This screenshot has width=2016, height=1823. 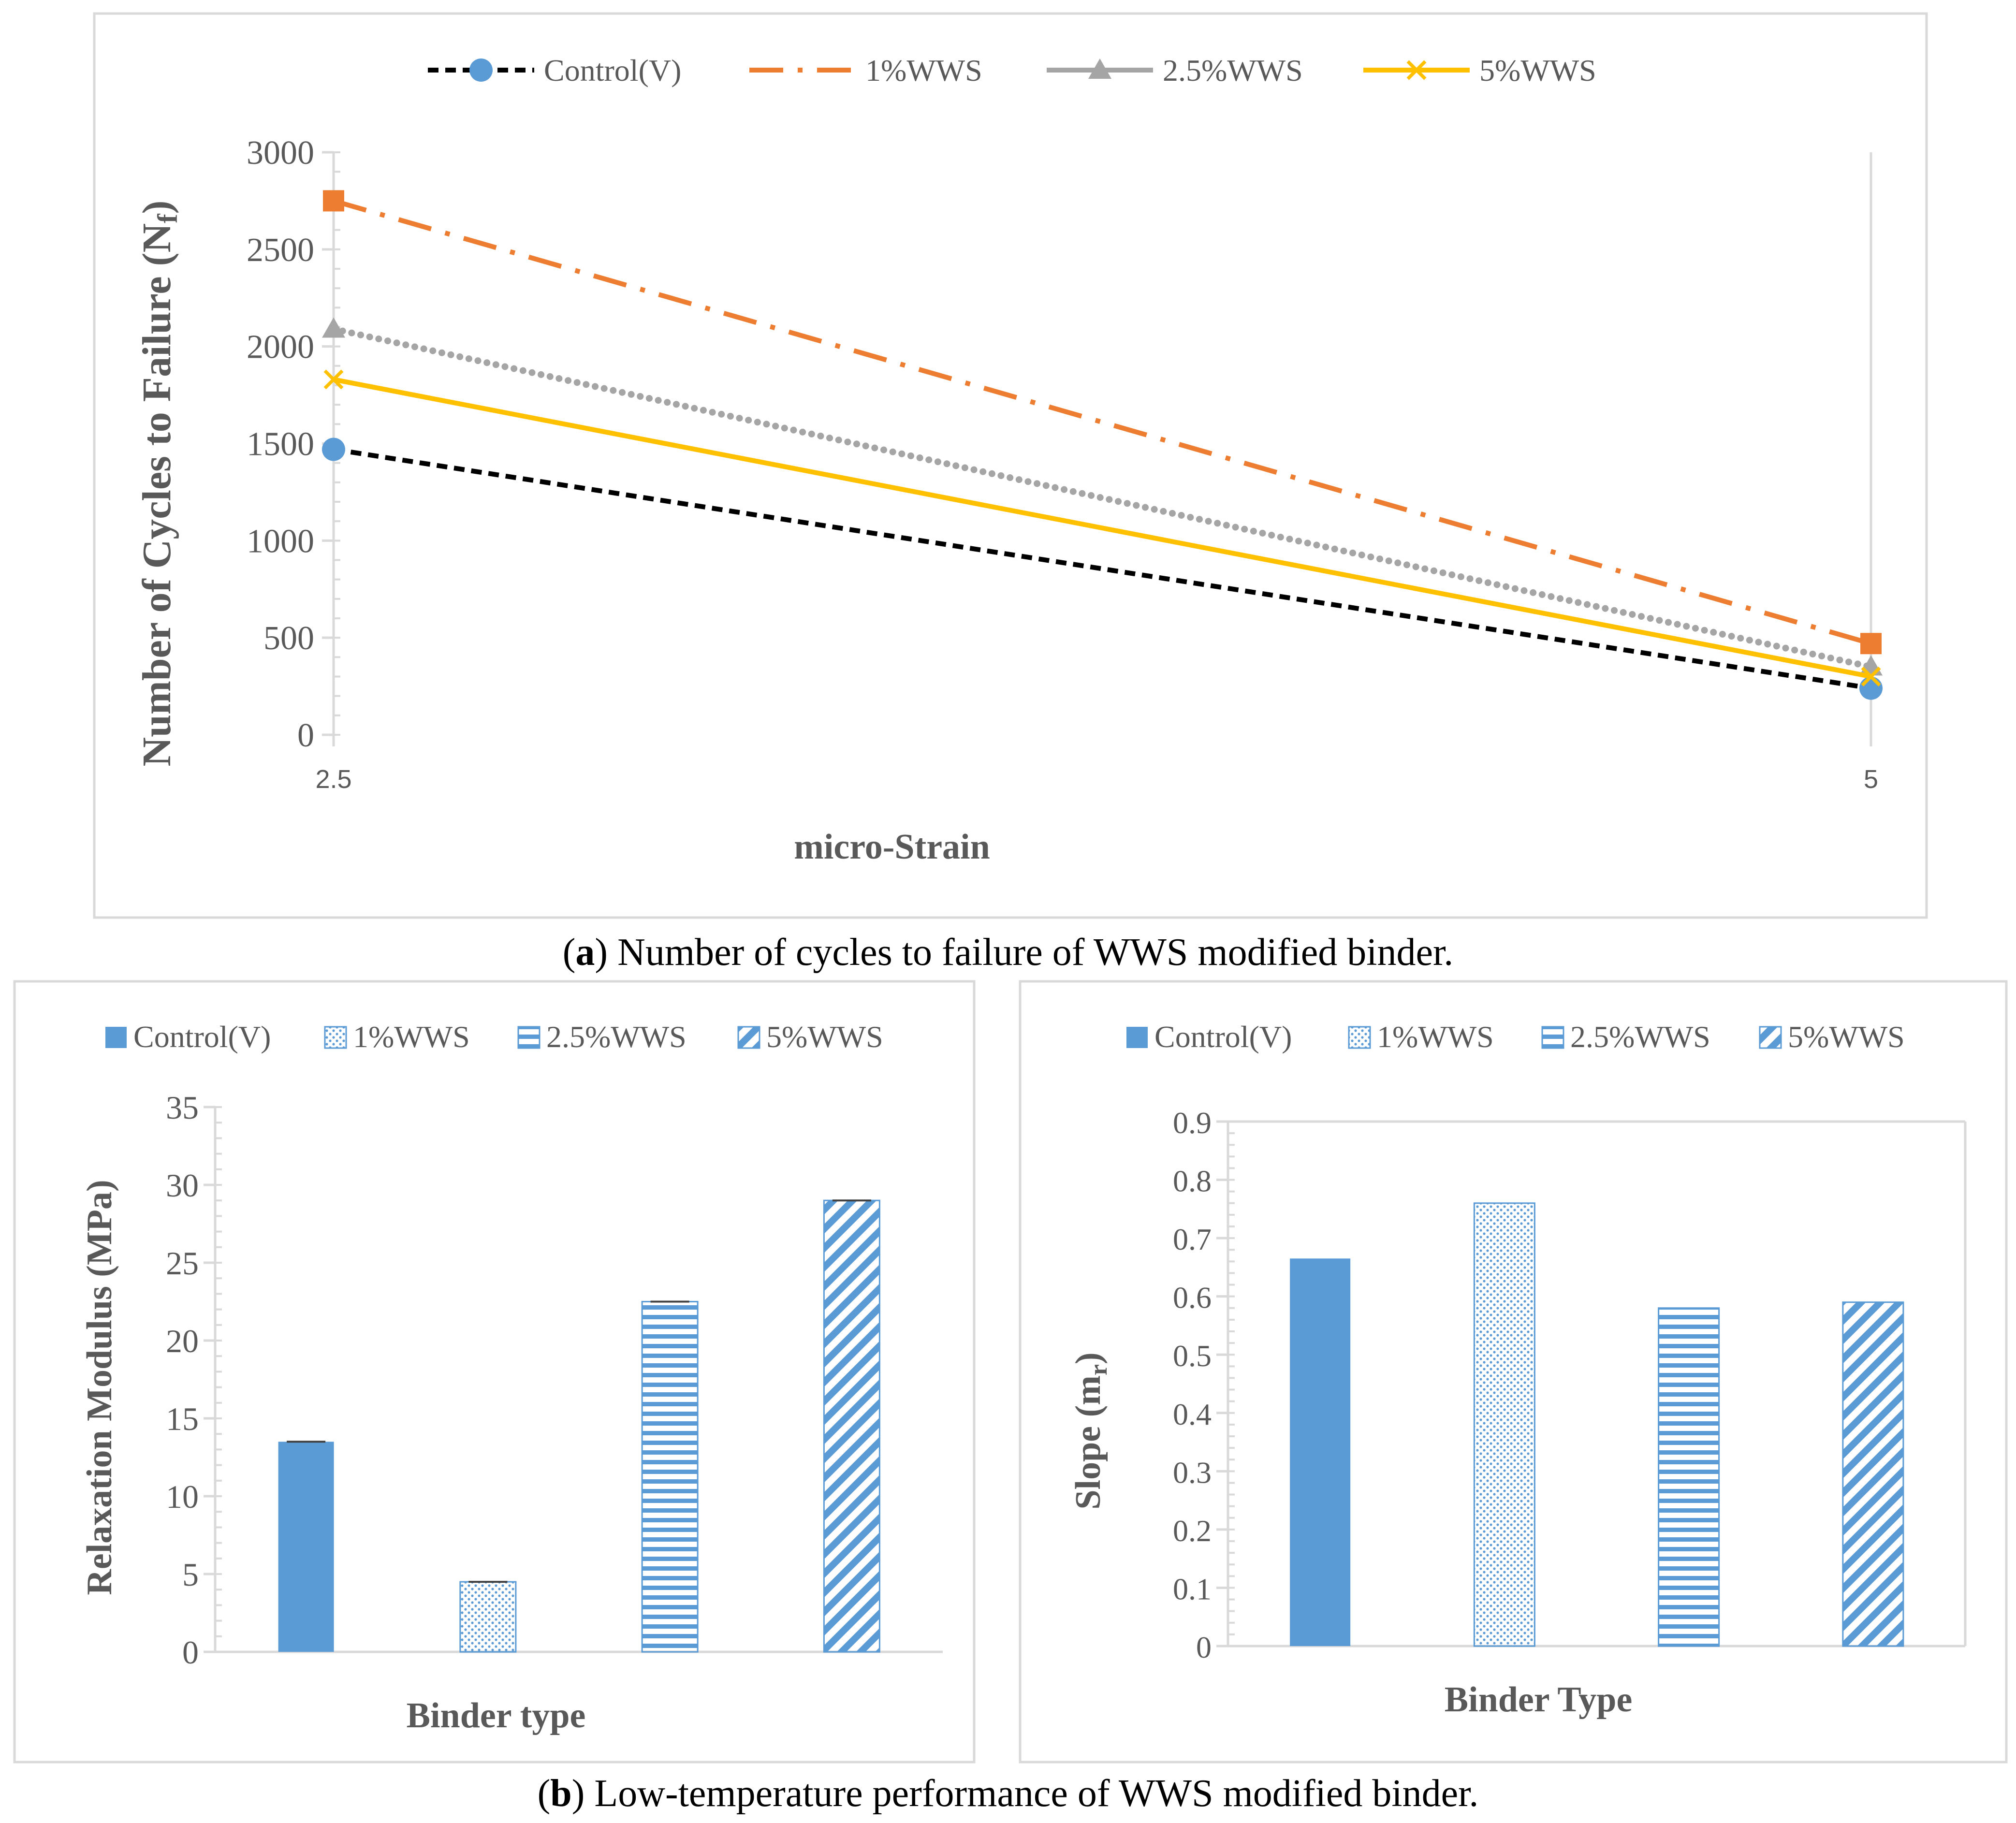 What do you see at coordinates (1192, 1181) in the screenshot?
I see `y-tick-label: 0.8` at bounding box center [1192, 1181].